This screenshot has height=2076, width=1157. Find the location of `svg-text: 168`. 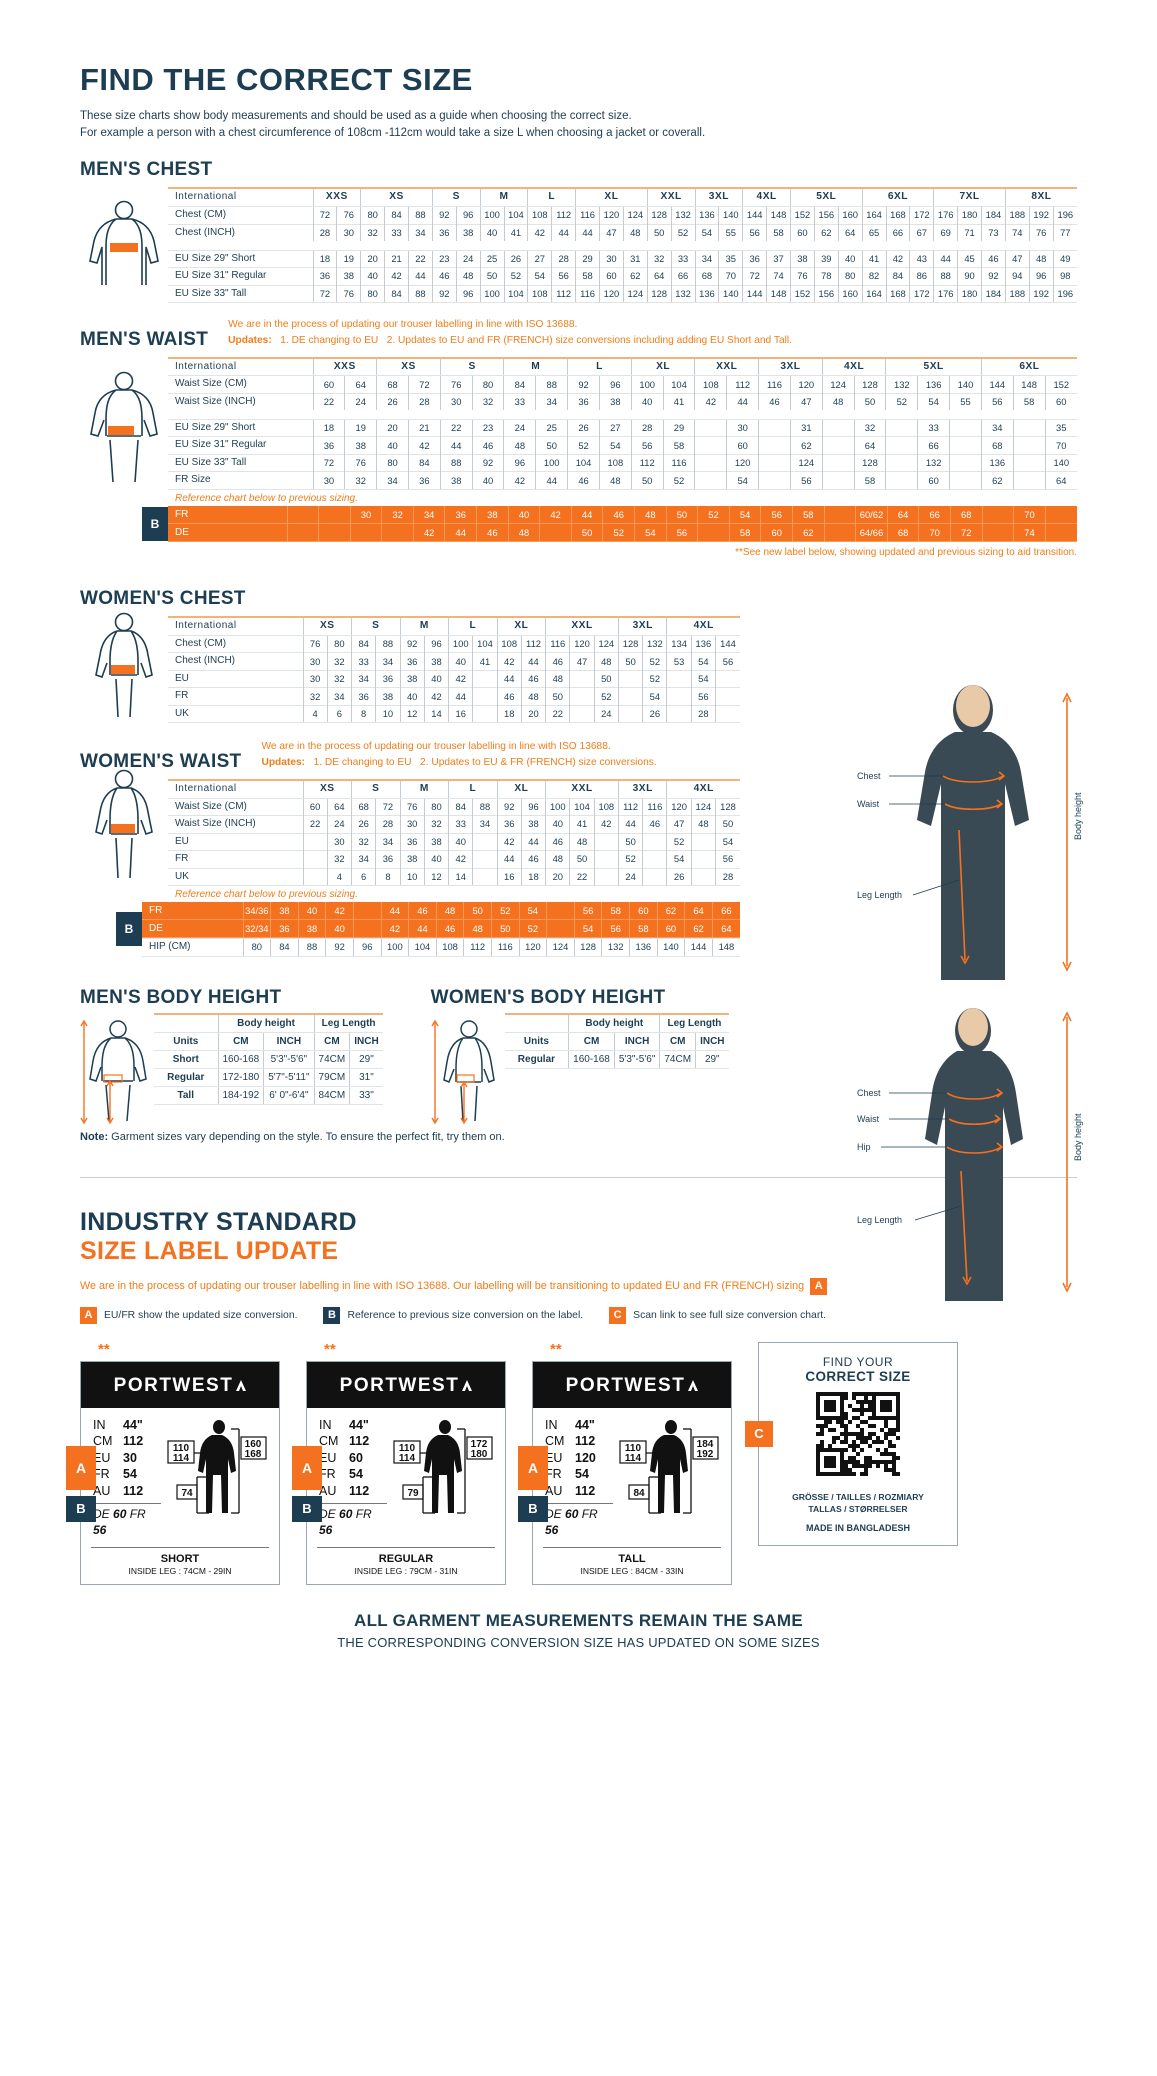

svg-text: 168 is located at coordinates (253, 1454).